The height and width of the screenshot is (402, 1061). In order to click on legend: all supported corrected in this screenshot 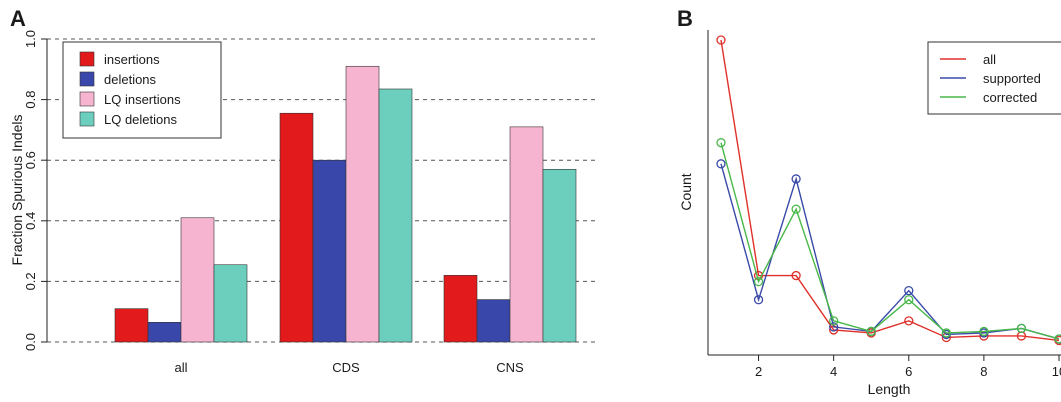, I will do `click(994, 78)`.